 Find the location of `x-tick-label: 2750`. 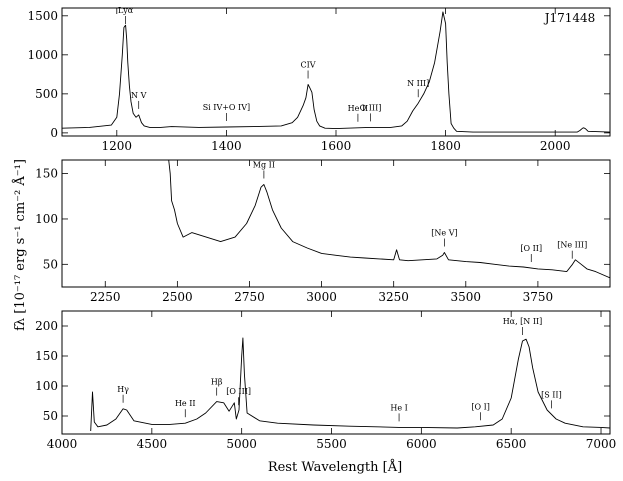

x-tick-label: 2750 is located at coordinates (249, 297).